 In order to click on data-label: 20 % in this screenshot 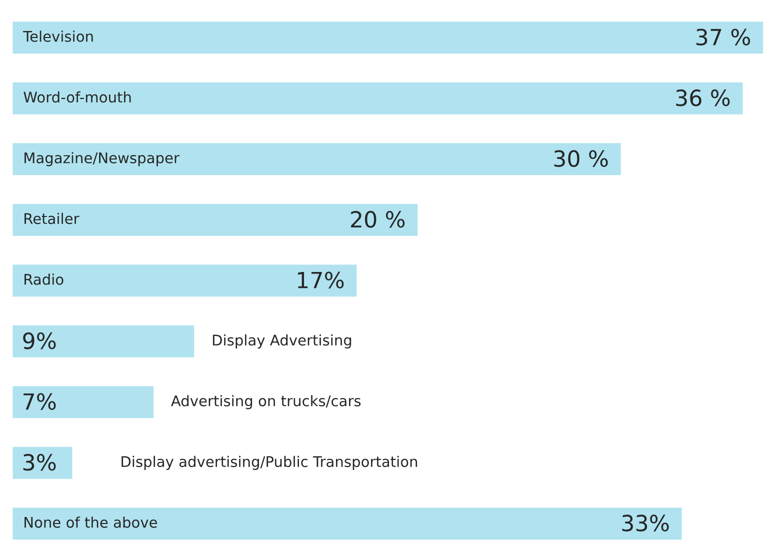, I will do `click(378, 219)`.